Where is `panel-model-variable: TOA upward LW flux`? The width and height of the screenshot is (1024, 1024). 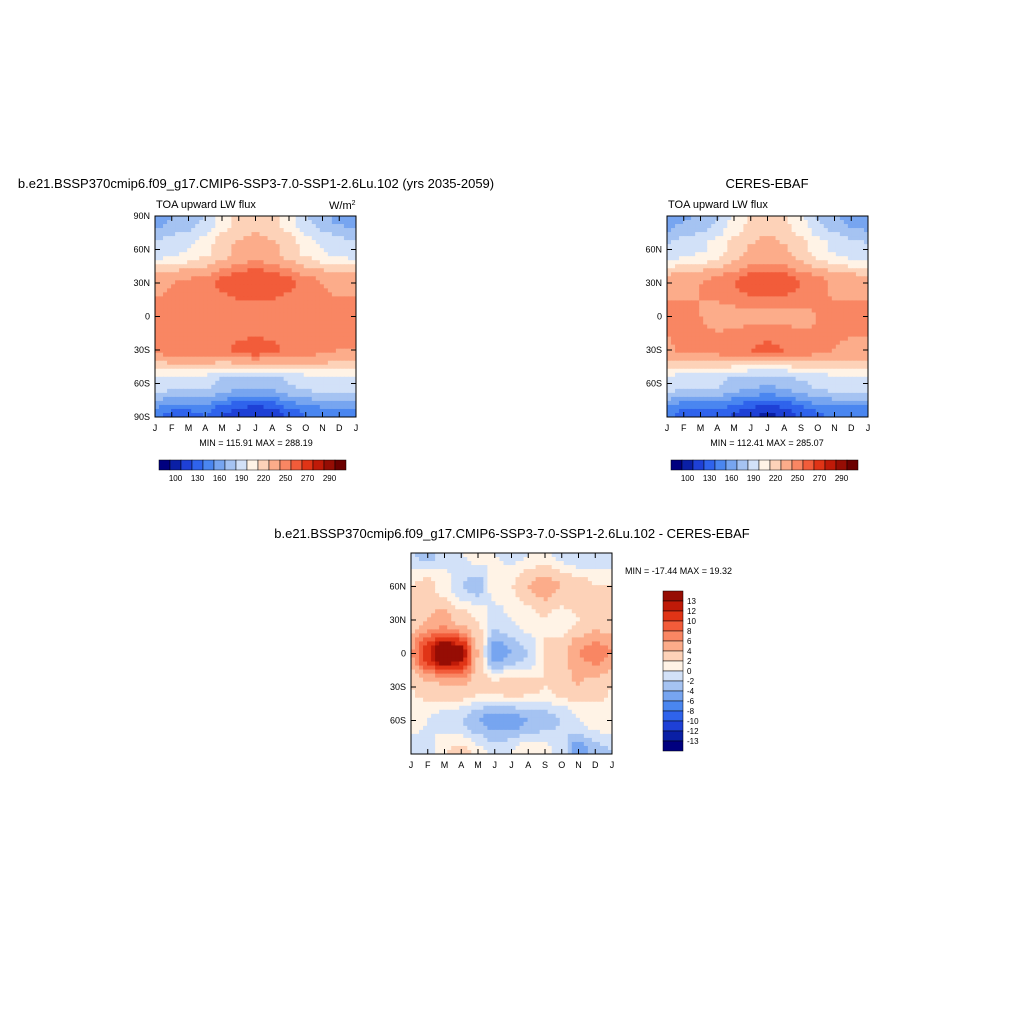 panel-model-variable: TOA upward LW flux is located at coordinates (206, 205).